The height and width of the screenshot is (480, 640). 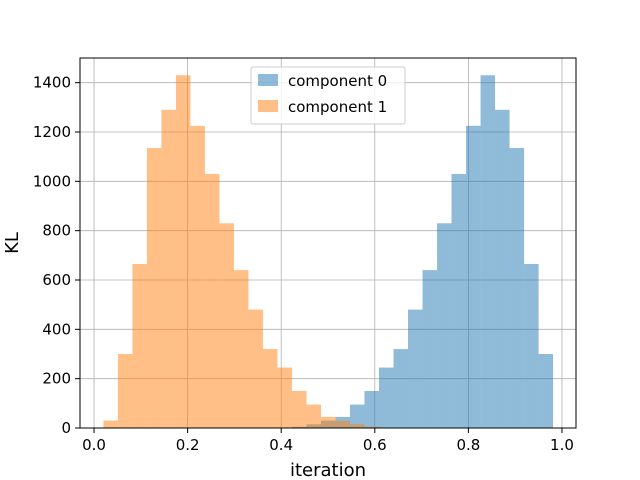 I want to click on y-tick-label: 0, so click(x=66, y=428).